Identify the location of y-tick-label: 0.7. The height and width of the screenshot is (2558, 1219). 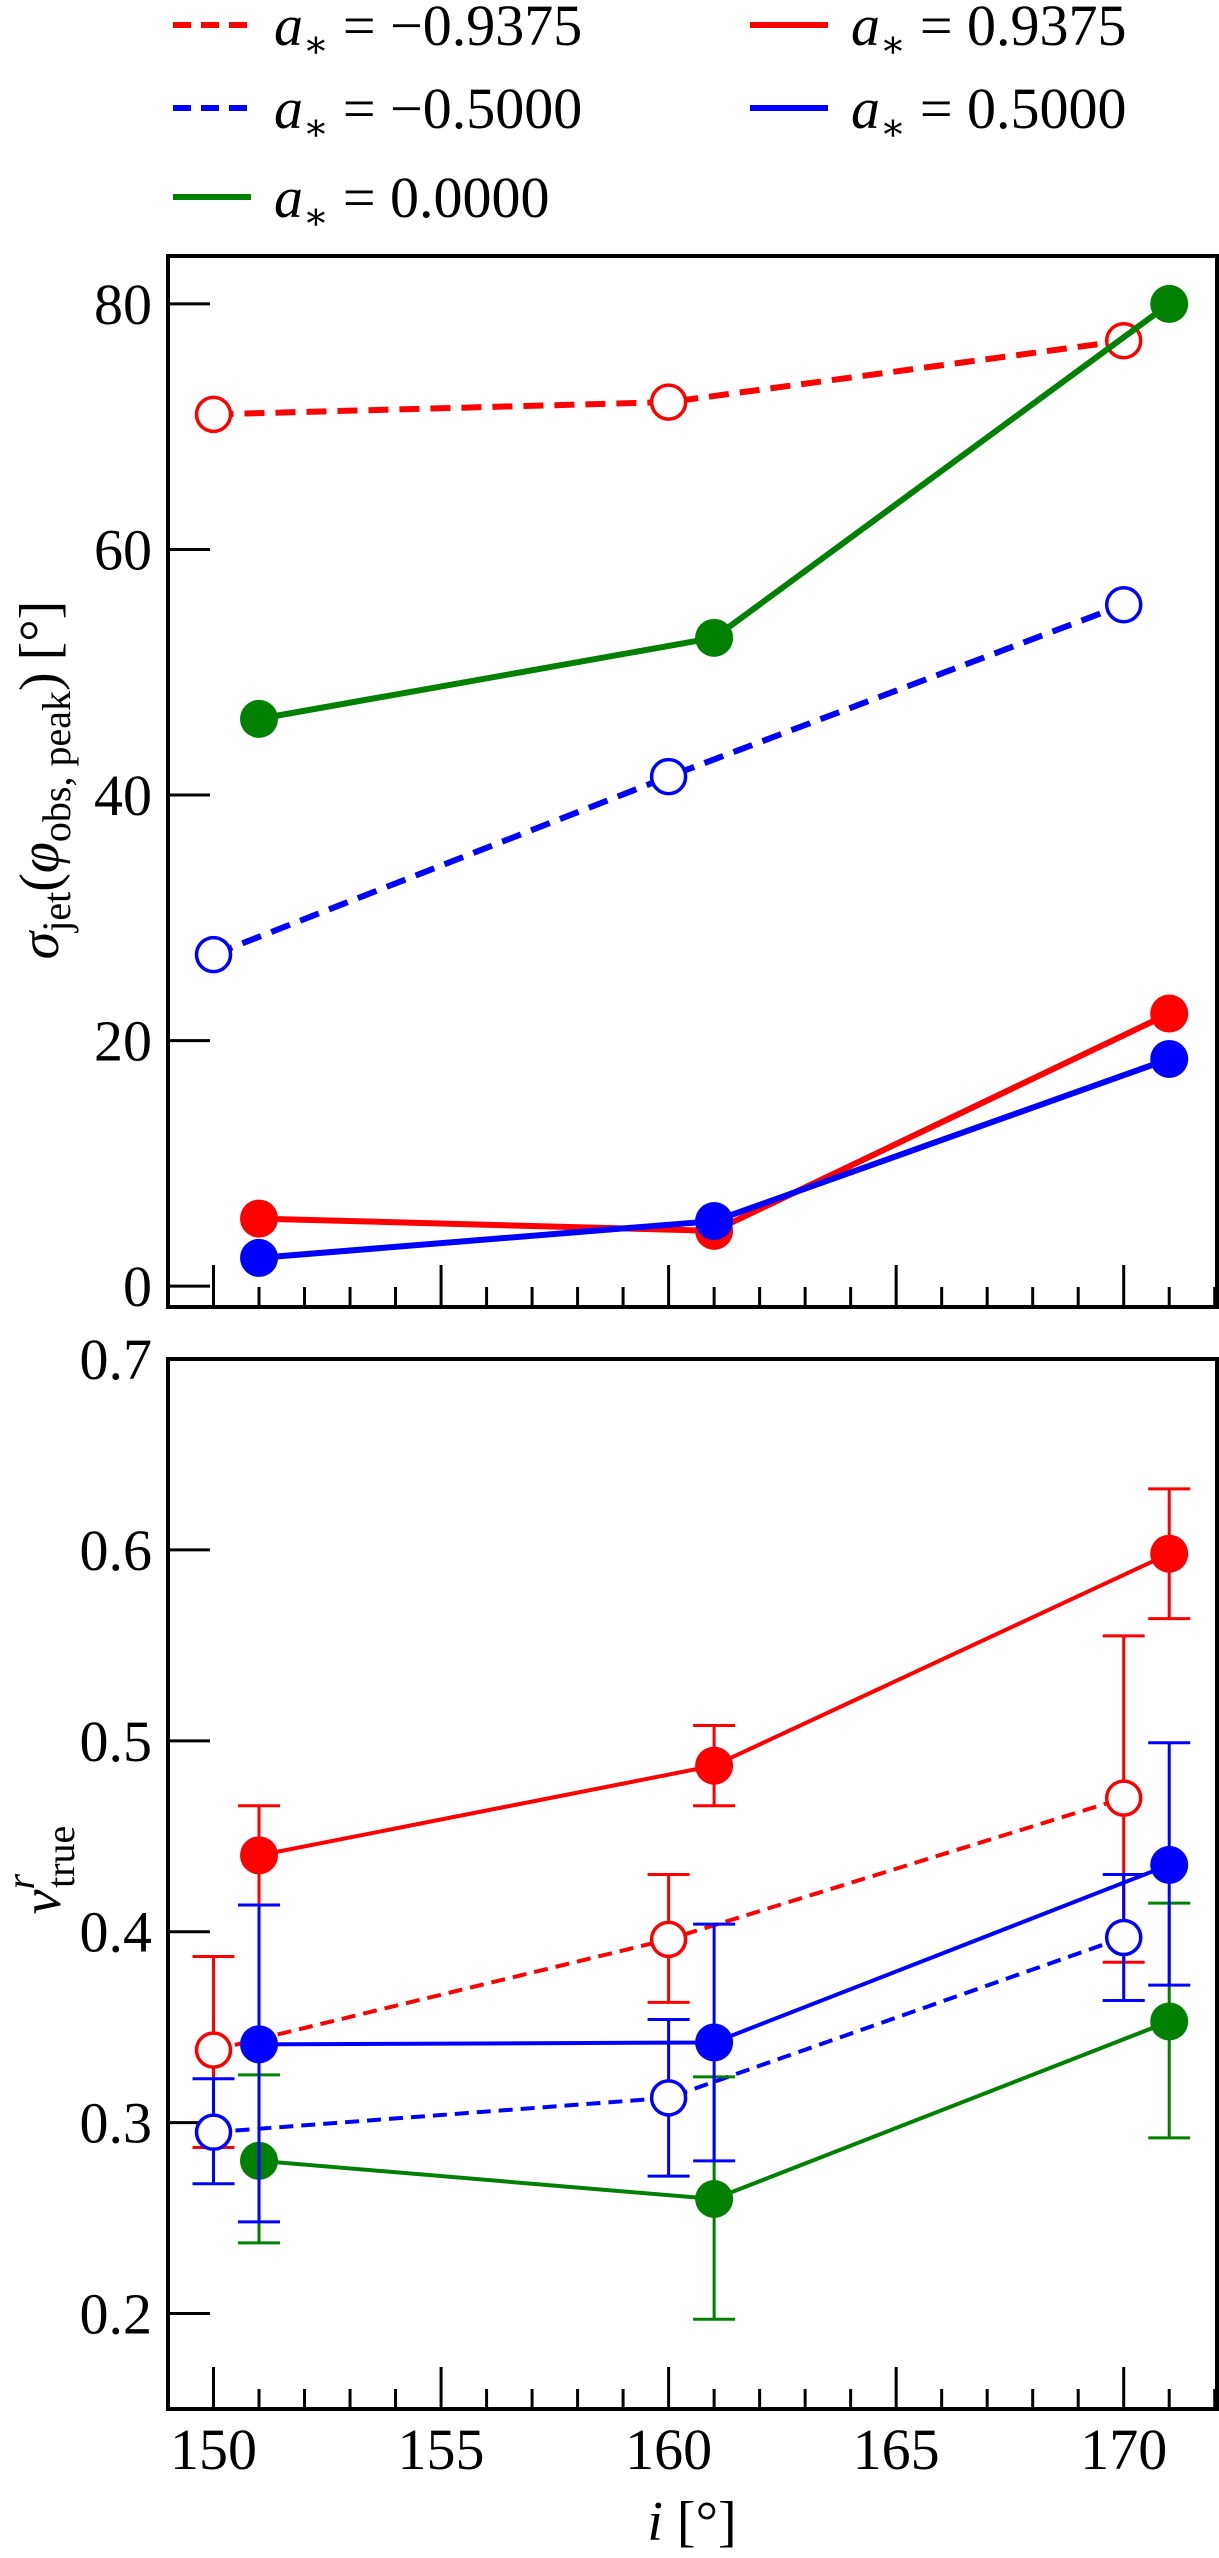
(116, 1359).